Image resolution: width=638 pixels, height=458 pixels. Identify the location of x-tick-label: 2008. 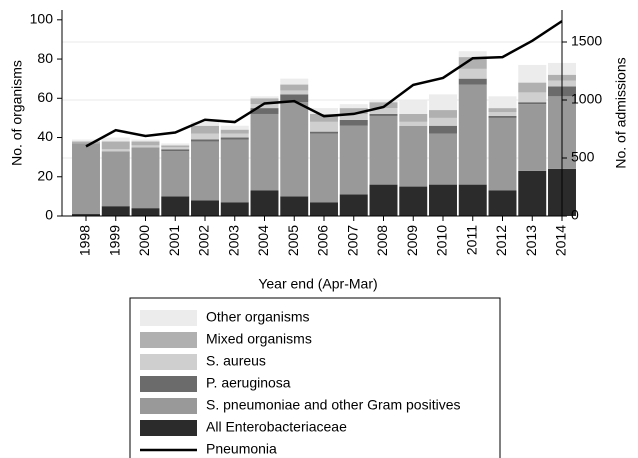
(382, 240).